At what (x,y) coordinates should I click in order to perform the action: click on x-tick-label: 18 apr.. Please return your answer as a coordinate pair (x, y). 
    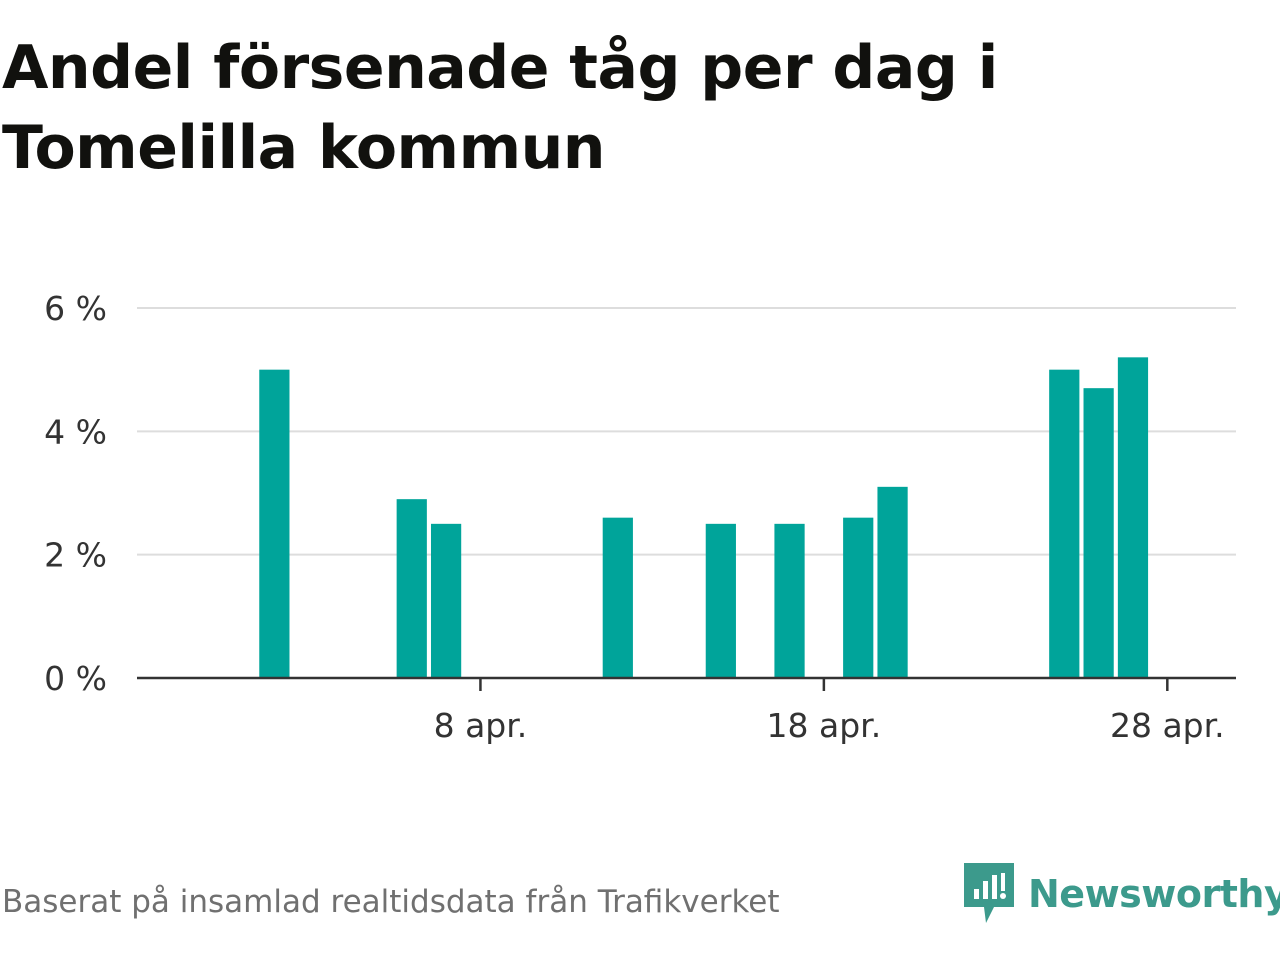
    Looking at the image, I should click on (824, 725).